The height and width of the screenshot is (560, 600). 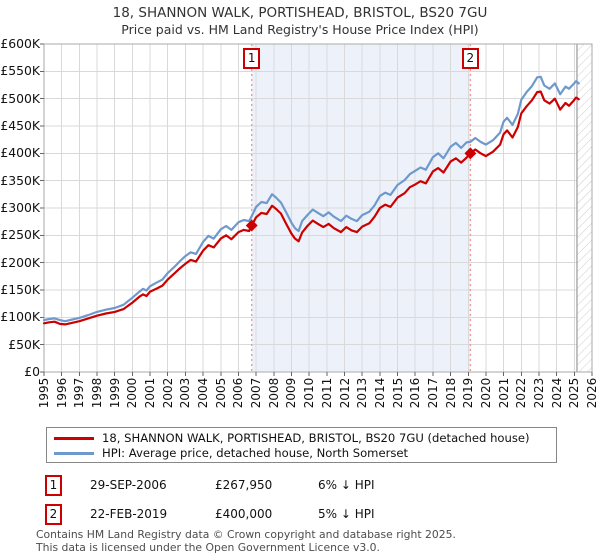 What do you see at coordinates (362, 393) in the screenshot?
I see `x-tick-label: 2013` at bounding box center [362, 393].